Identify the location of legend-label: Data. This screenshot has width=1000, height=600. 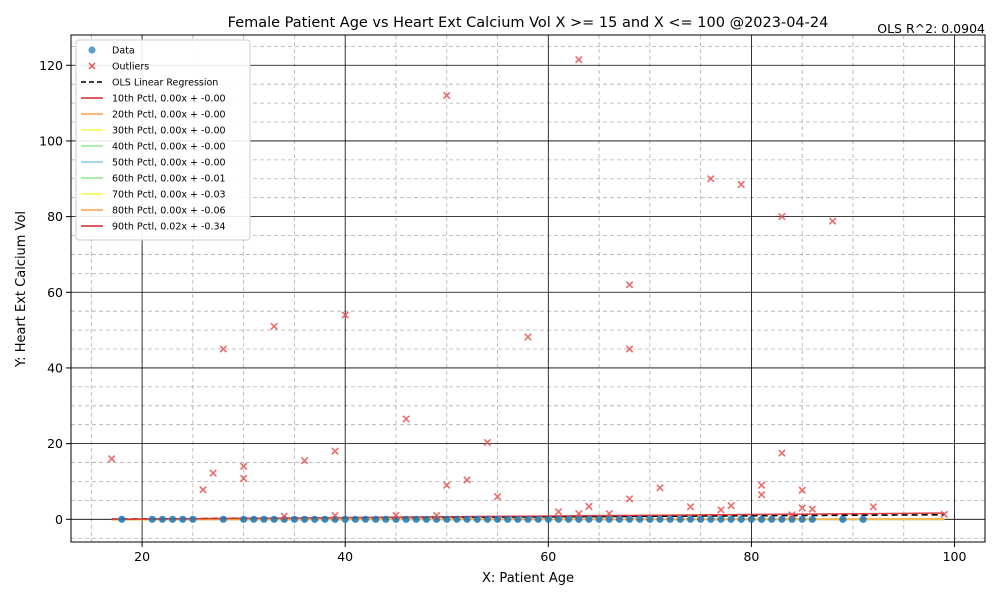
(123, 51).